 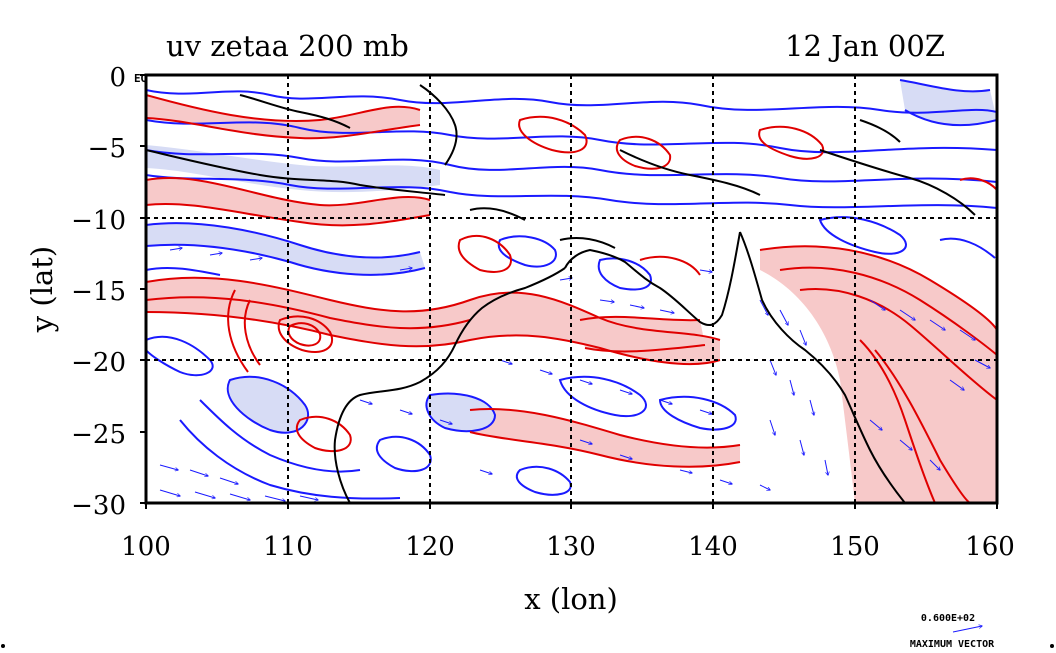 I want to click on x-tick-label: 130, so click(x=571, y=547).